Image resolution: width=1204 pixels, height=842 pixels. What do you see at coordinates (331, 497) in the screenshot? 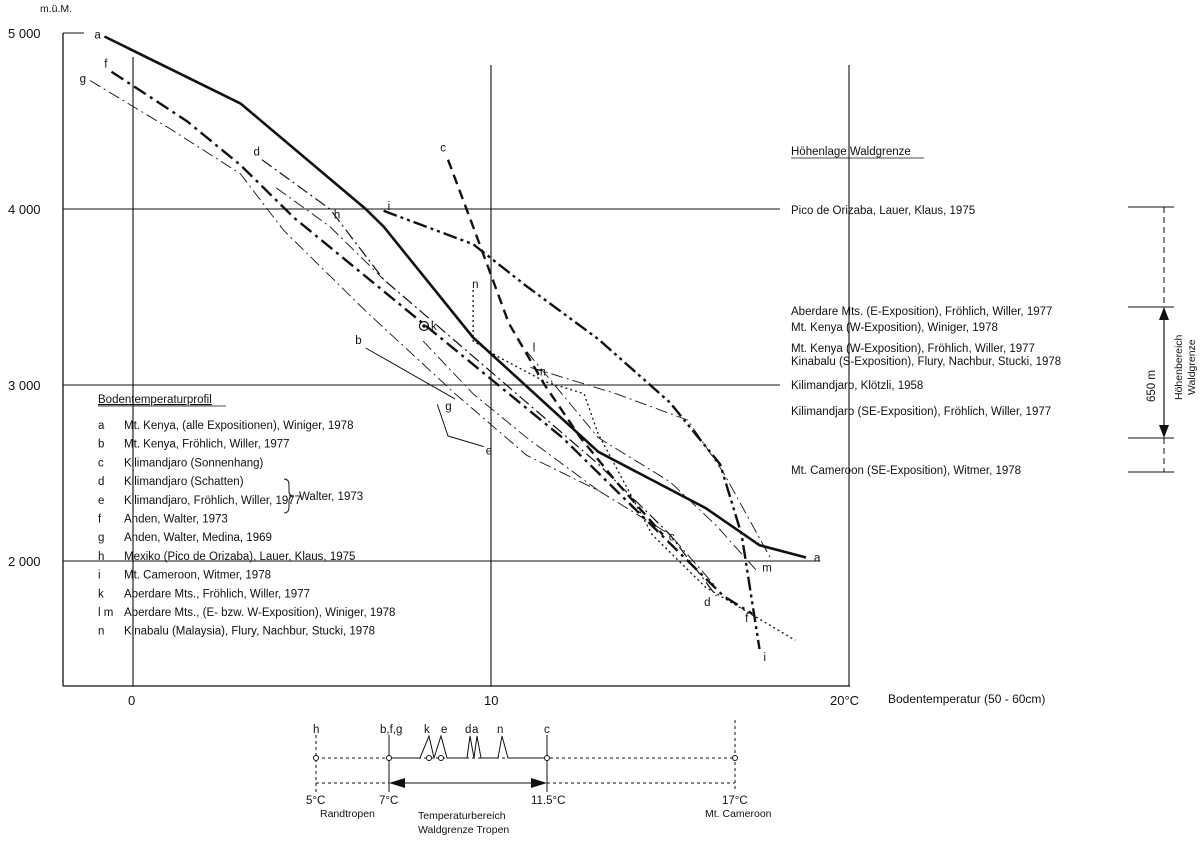
I see `legend-brace-label: Walter, 1973` at bounding box center [331, 497].